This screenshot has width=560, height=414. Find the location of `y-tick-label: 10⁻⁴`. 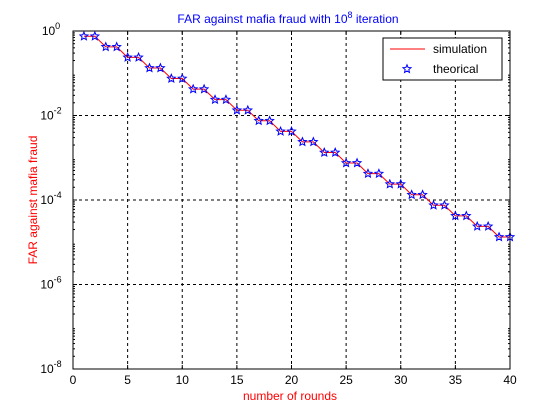

y-tick-label: 10⁻⁴ is located at coordinates (50, 198).